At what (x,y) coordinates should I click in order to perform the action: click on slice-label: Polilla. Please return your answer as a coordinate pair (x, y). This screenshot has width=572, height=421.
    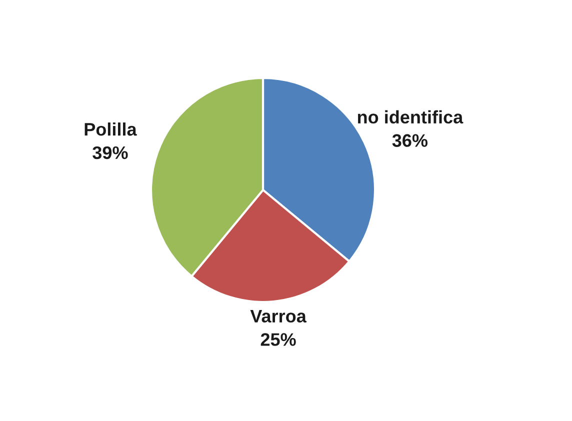
    Looking at the image, I should click on (110, 129).